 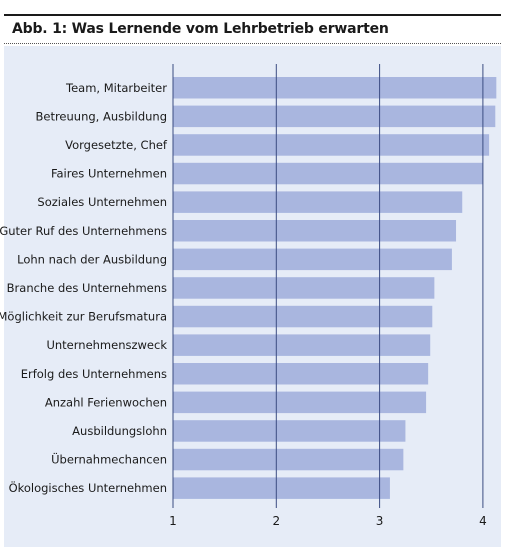 What do you see at coordinates (380, 521) in the screenshot?
I see `x-tick-label-2: 3` at bounding box center [380, 521].